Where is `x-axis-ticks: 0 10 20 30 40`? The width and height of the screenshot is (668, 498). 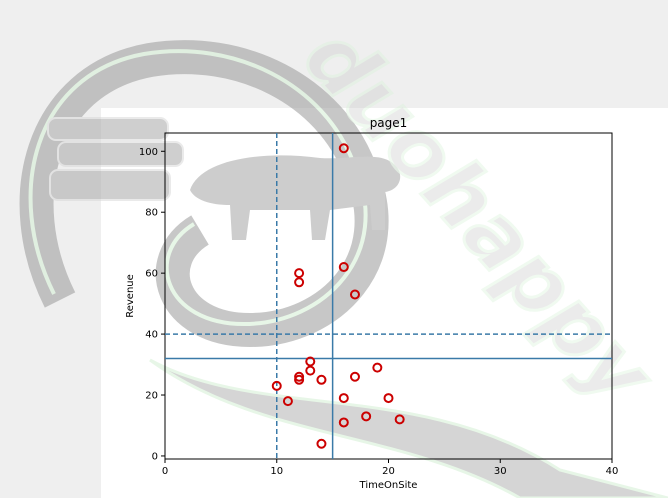
x-axis-ticks: 0 10 20 30 40 is located at coordinates (390, 468).